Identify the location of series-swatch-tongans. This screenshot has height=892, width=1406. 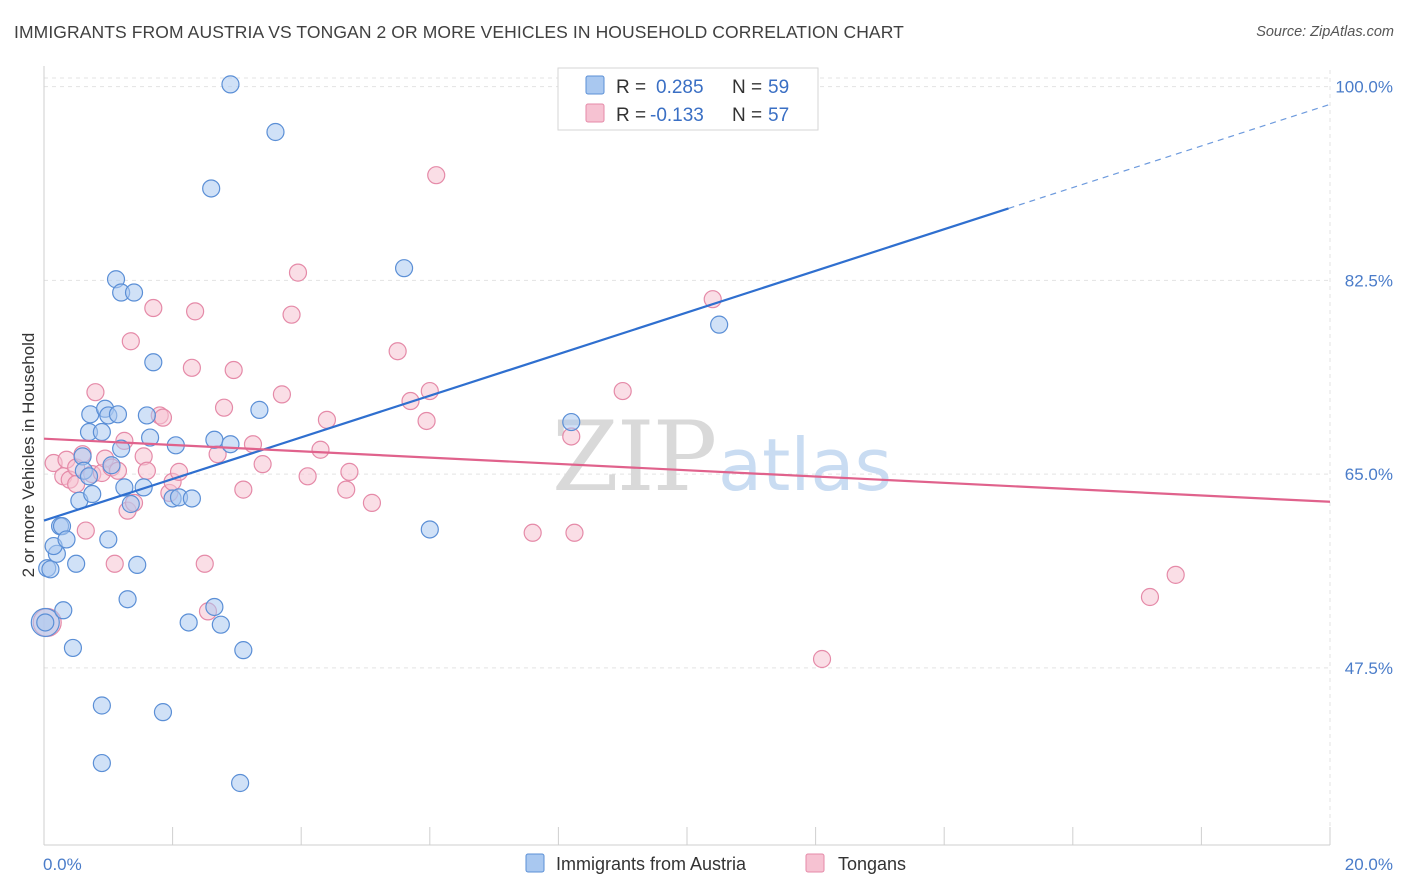
(815, 863).